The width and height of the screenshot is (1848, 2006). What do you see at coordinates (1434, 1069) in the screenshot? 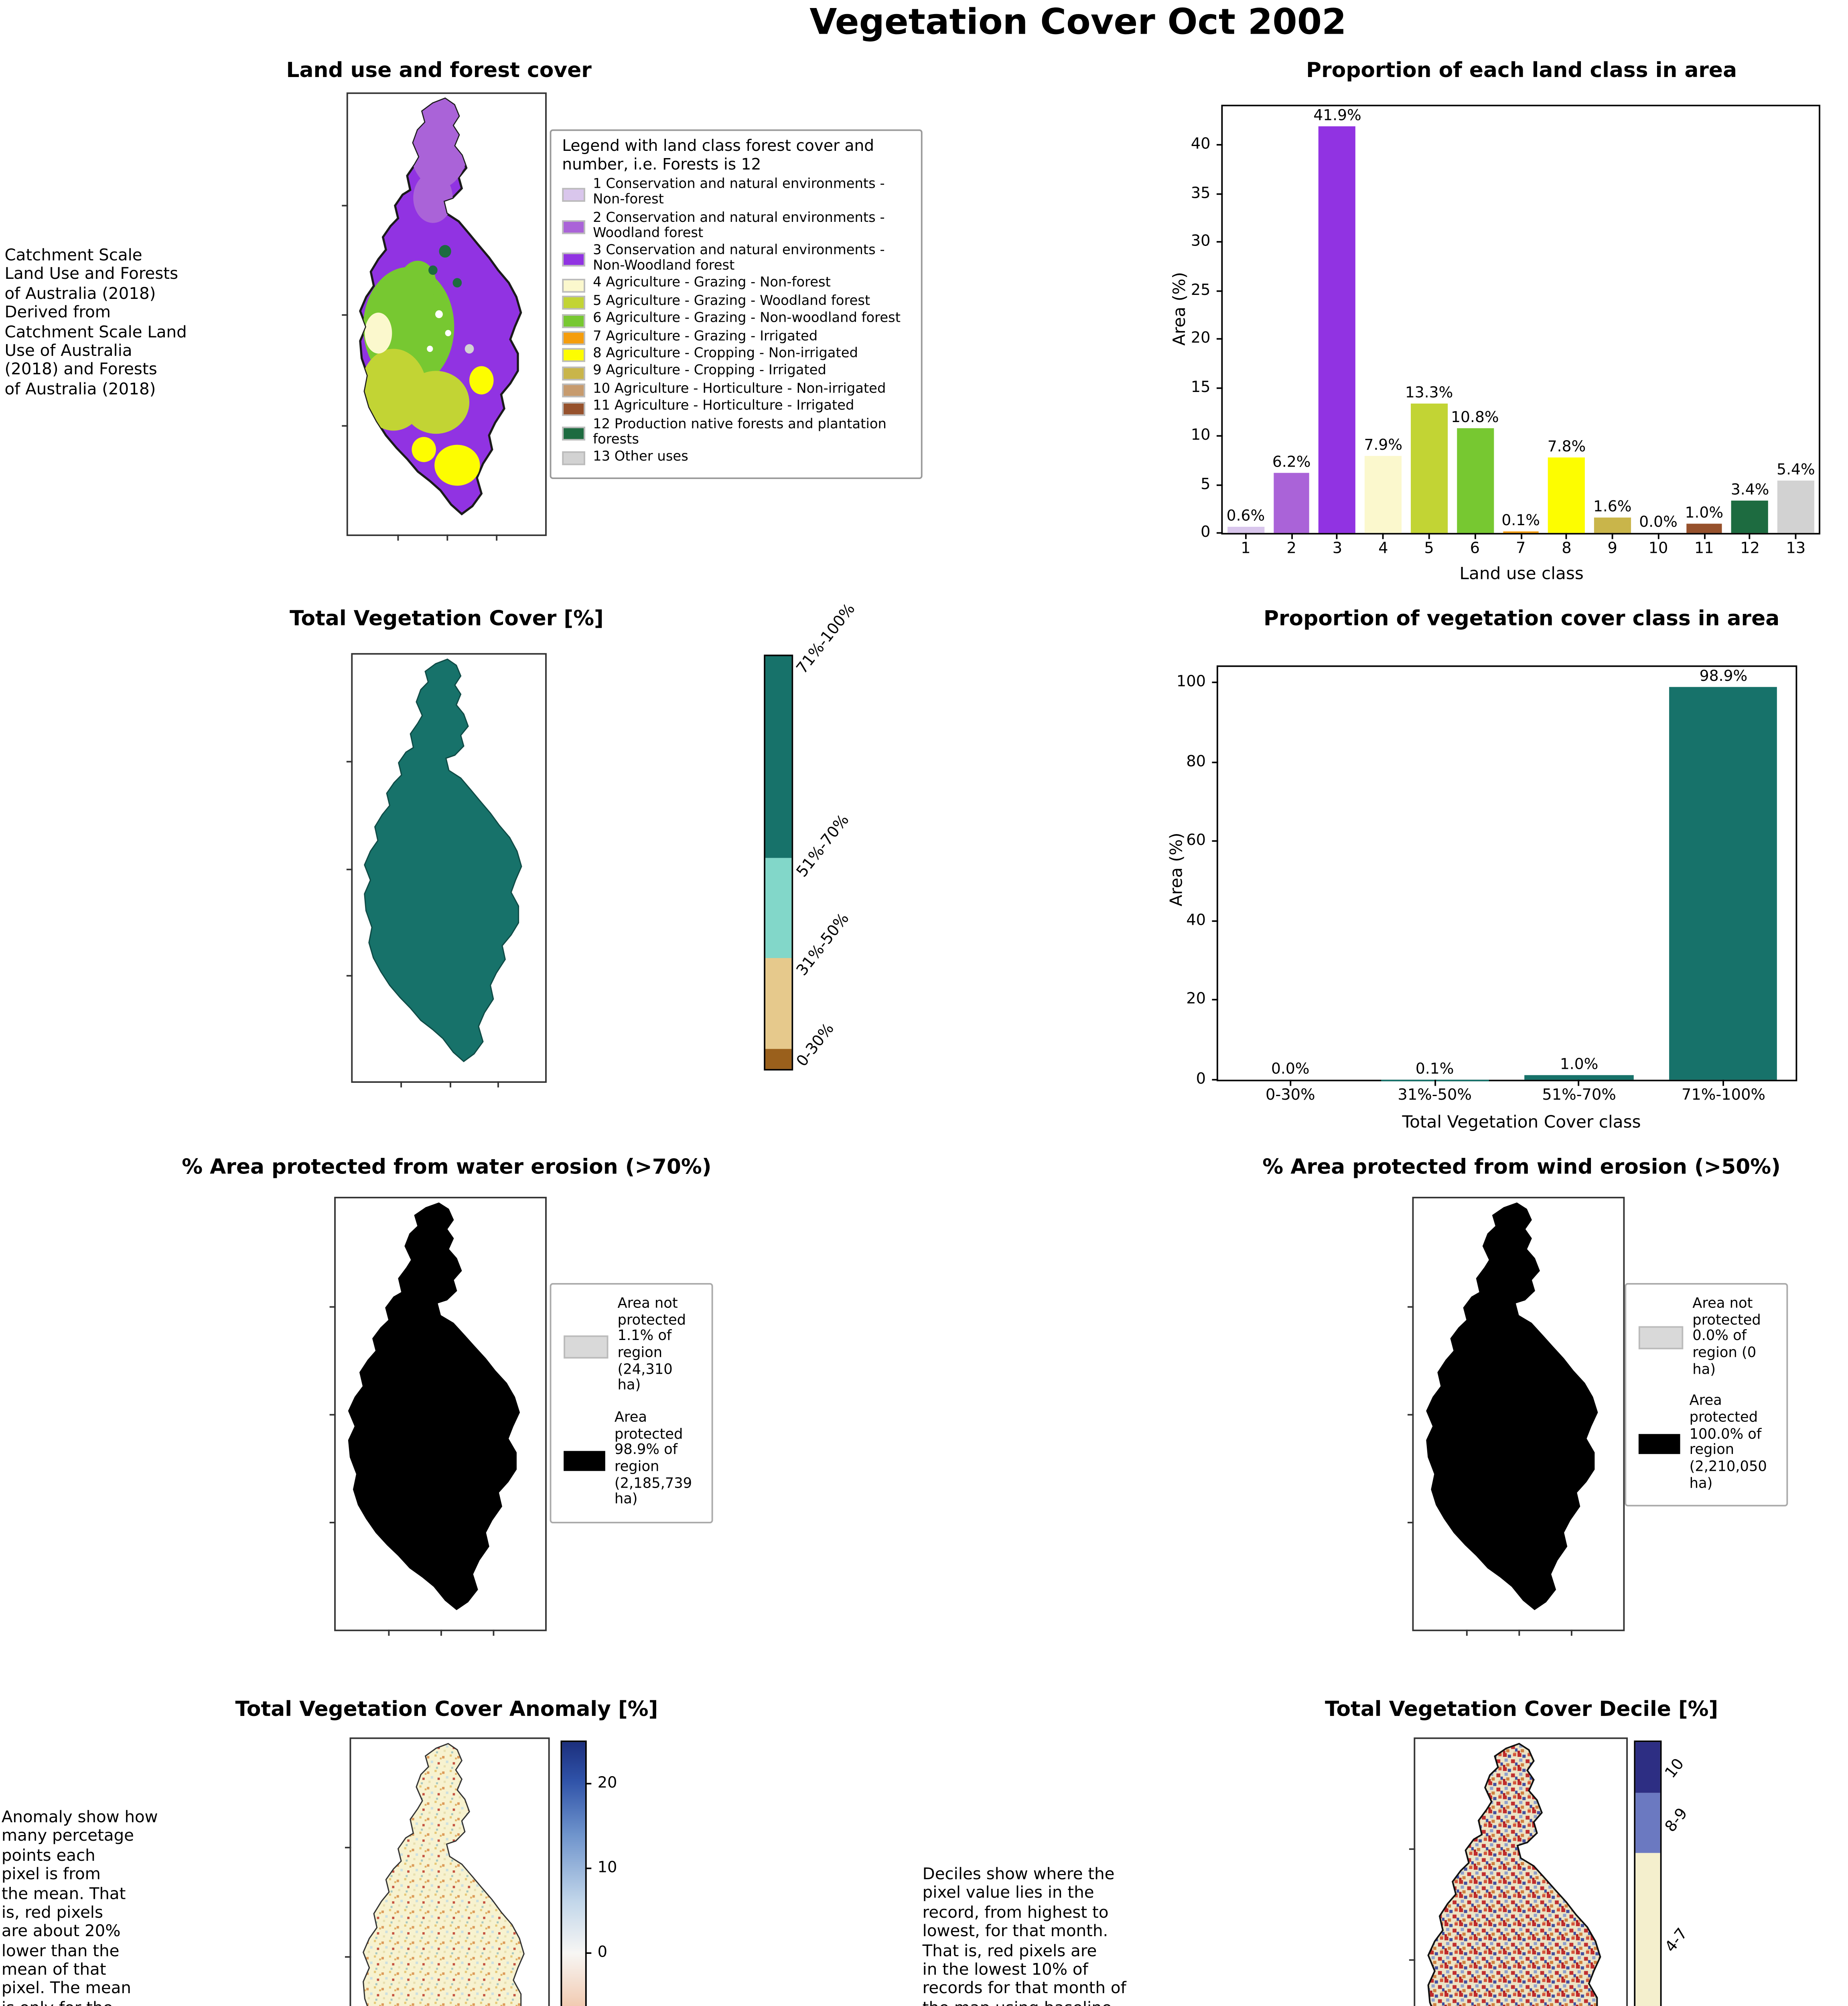
I see `bar-value-label: 0.1%` at bounding box center [1434, 1069].